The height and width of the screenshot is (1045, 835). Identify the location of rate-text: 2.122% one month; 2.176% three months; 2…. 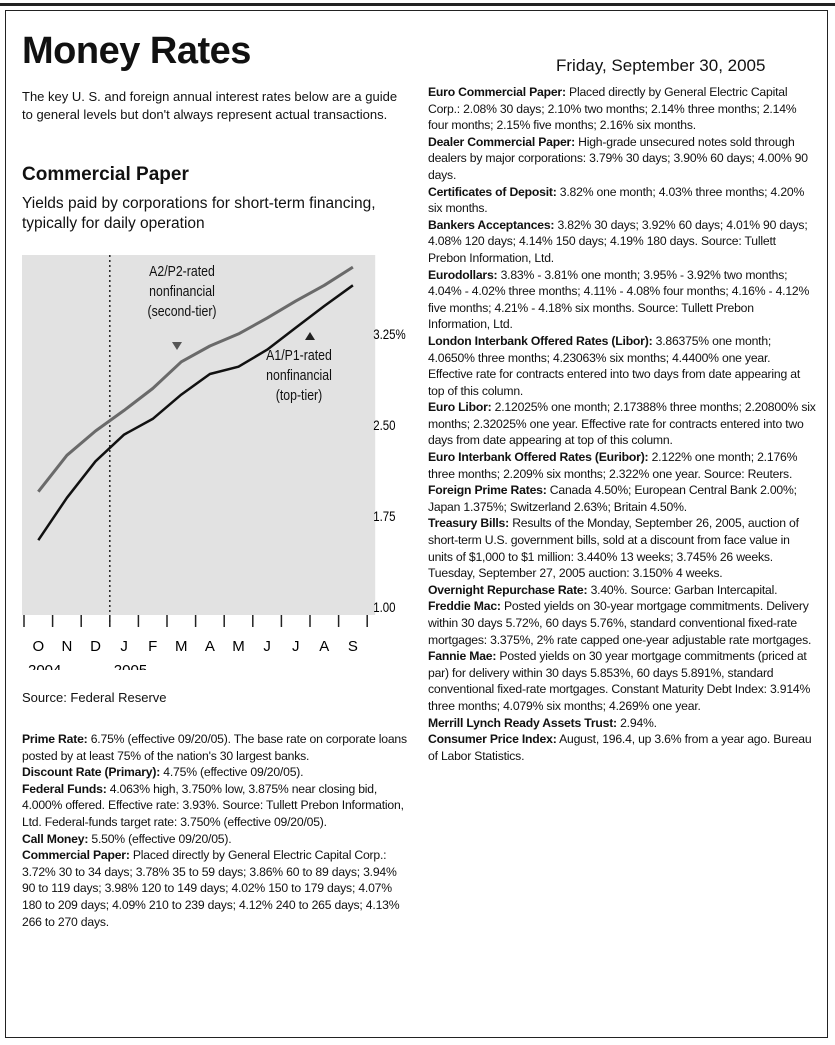
(613, 465).